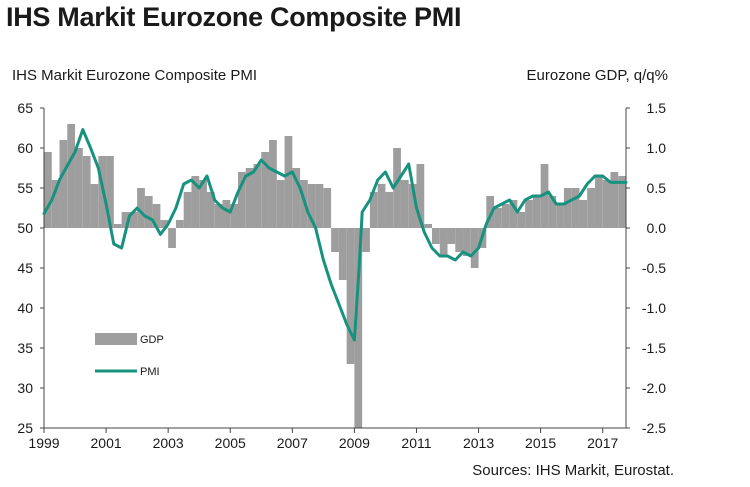 This screenshot has height=487, width=750. I want to click on x-tick-label: 2001, so click(106, 443).